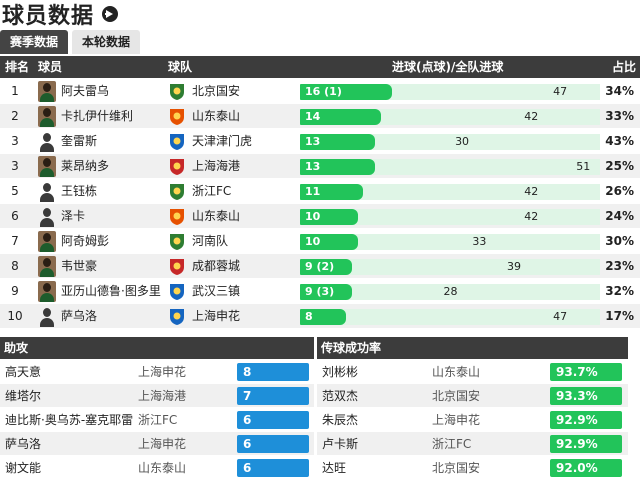 This screenshot has width=640, height=480. What do you see at coordinates (320, 141) in the screenshot?
I see `table-row: 3 奎雷斯 天津津门虎 30 13 43%` at bounding box center [320, 141].